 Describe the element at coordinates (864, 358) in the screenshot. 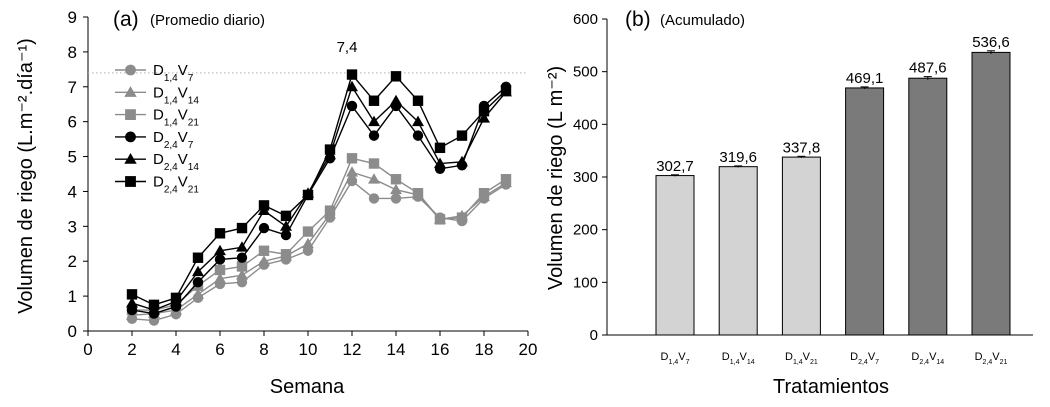

I see `b-category-label: D2,4V7` at that location.